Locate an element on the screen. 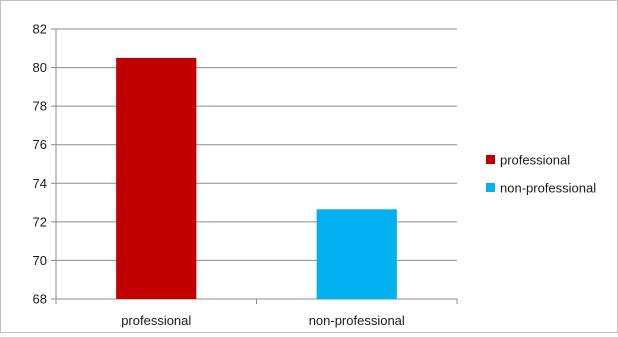 This screenshot has width=618, height=337. x-tick-label: professional is located at coordinates (156, 320).